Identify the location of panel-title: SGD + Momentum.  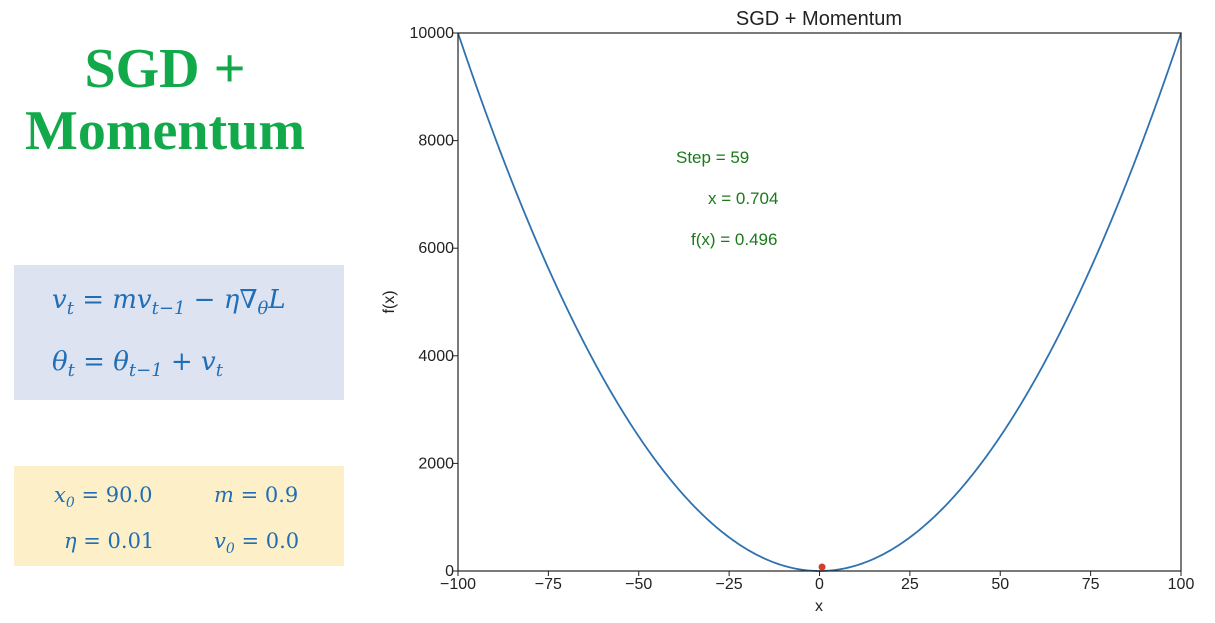
(165, 100).